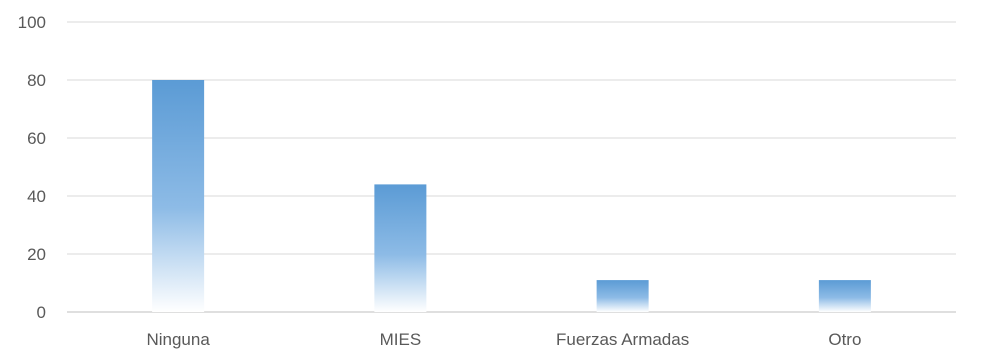 The image size is (983, 352). What do you see at coordinates (32, 22) in the screenshot?
I see `y-tick-label: 100` at bounding box center [32, 22].